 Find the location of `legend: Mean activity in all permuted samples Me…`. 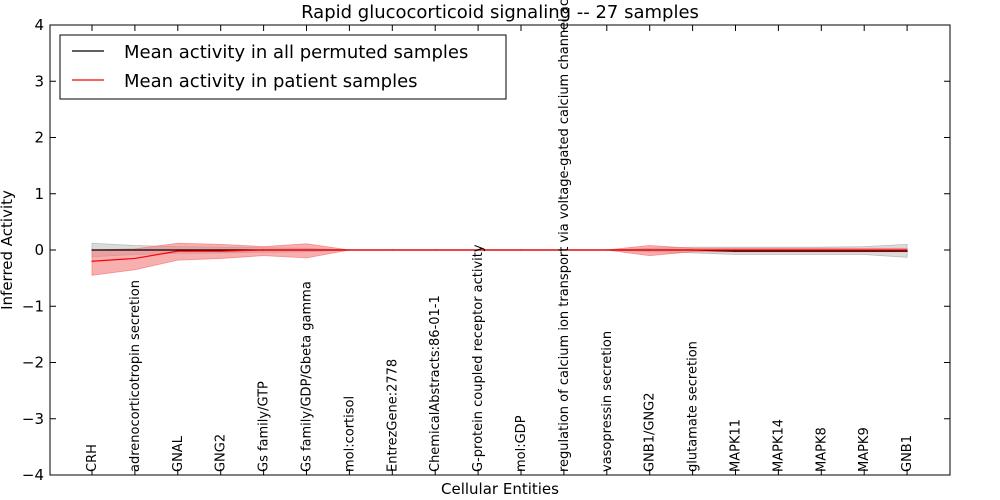

legend: Mean activity in all permuted samples Me… is located at coordinates (283, 67).